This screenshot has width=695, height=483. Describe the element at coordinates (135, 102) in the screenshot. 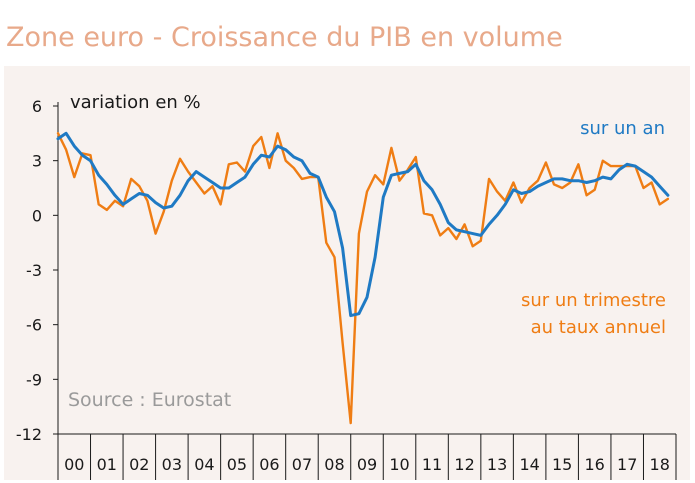

I see `y-axis-unit-label: variation en %` at that location.